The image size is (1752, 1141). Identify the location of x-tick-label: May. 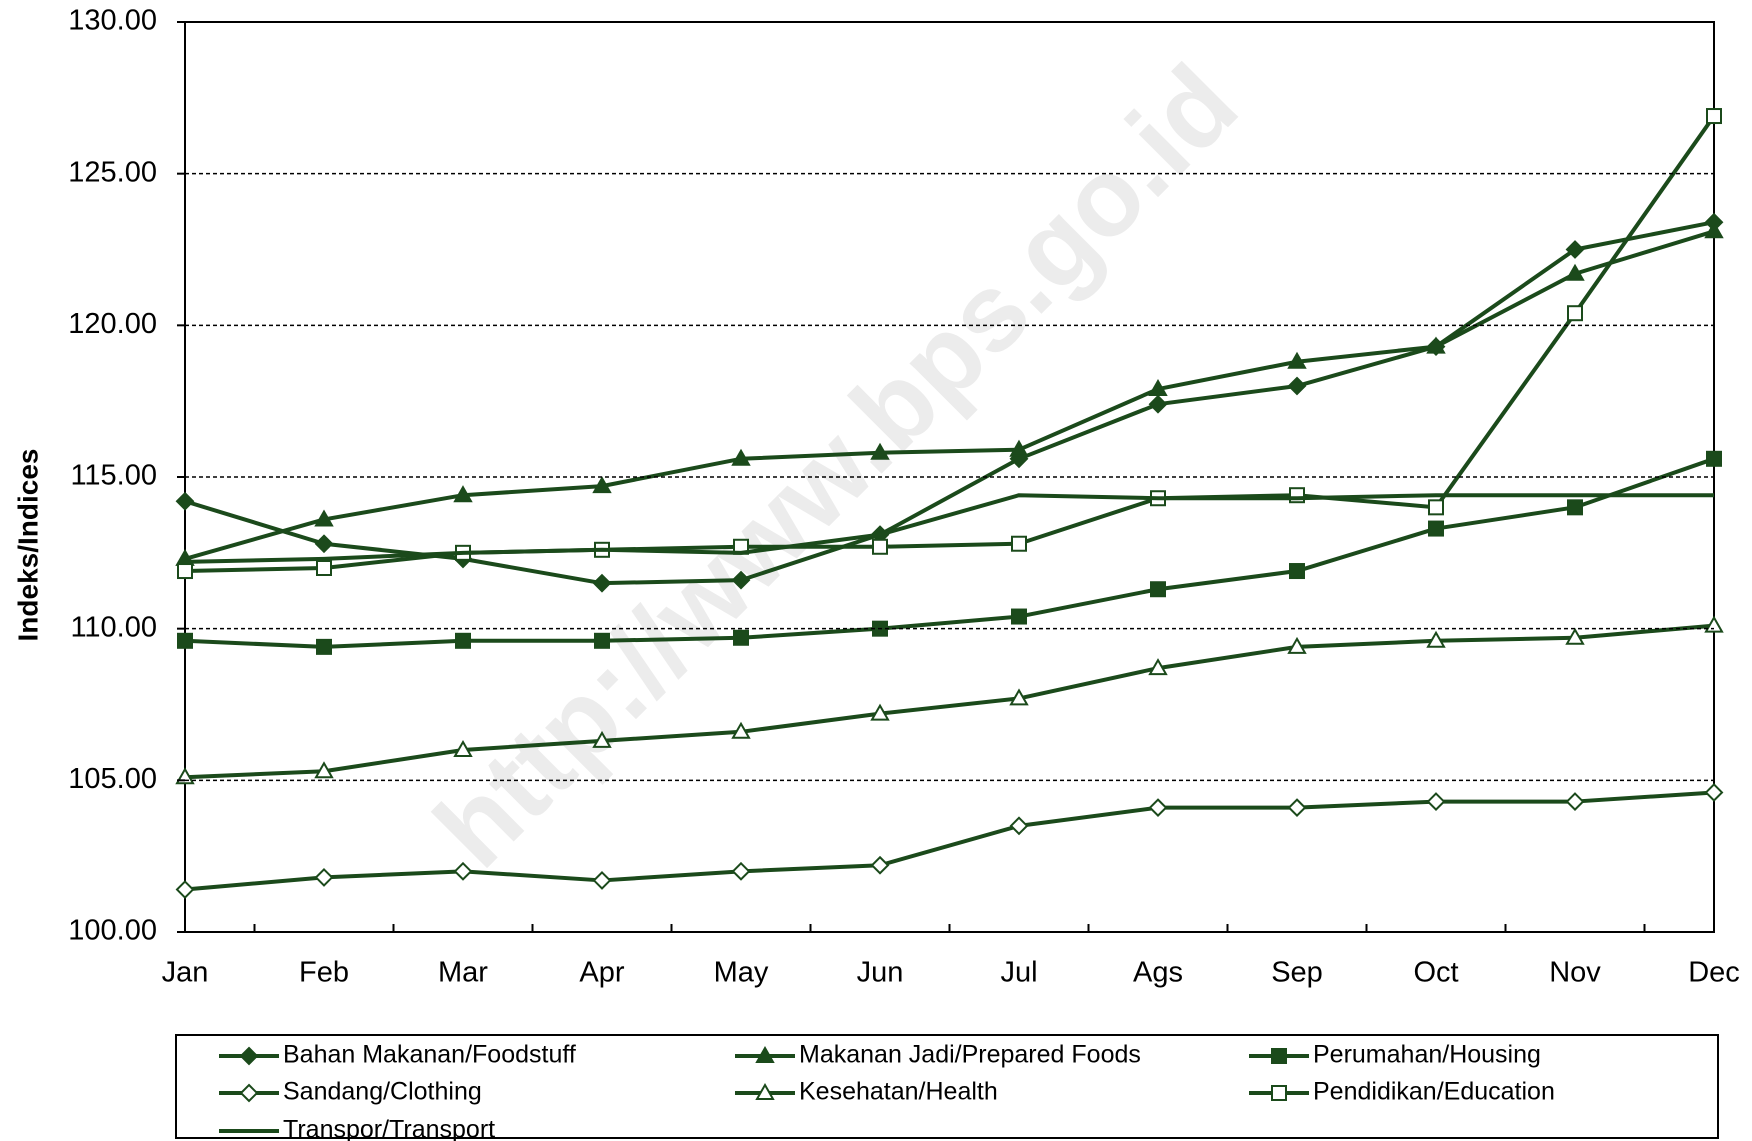
(741, 973).